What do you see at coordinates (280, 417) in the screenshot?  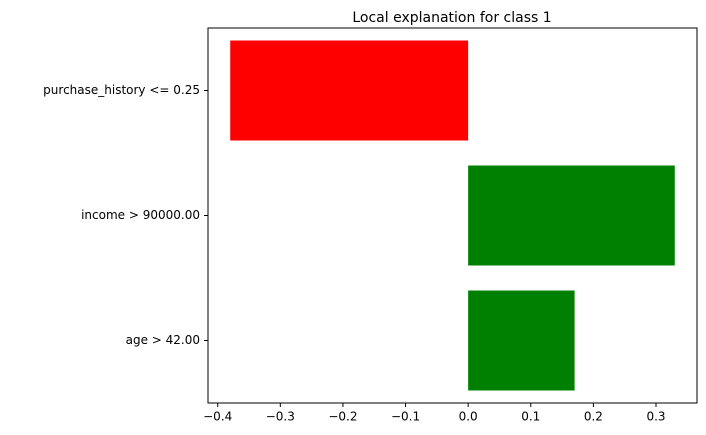 I see `x-tick-label: −0.3` at bounding box center [280, 417].